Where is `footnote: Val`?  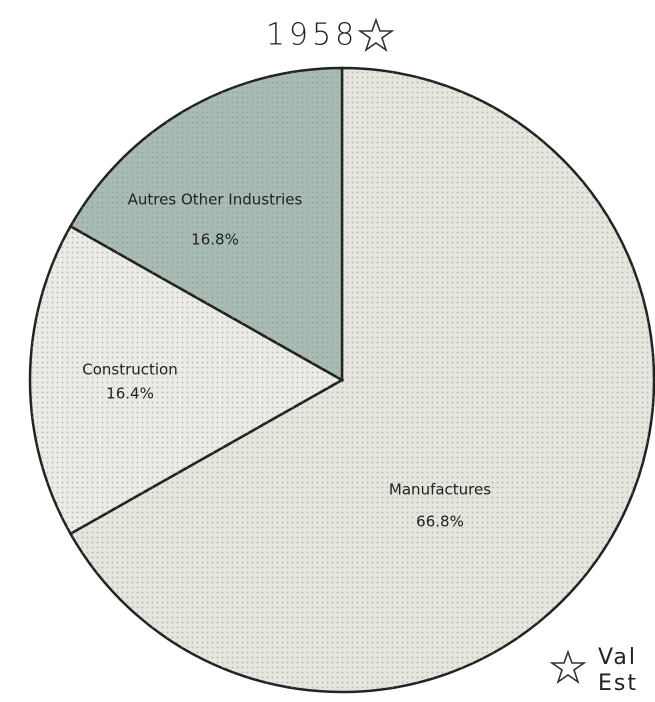
footnote: Val is located at coordinates (617, 657).